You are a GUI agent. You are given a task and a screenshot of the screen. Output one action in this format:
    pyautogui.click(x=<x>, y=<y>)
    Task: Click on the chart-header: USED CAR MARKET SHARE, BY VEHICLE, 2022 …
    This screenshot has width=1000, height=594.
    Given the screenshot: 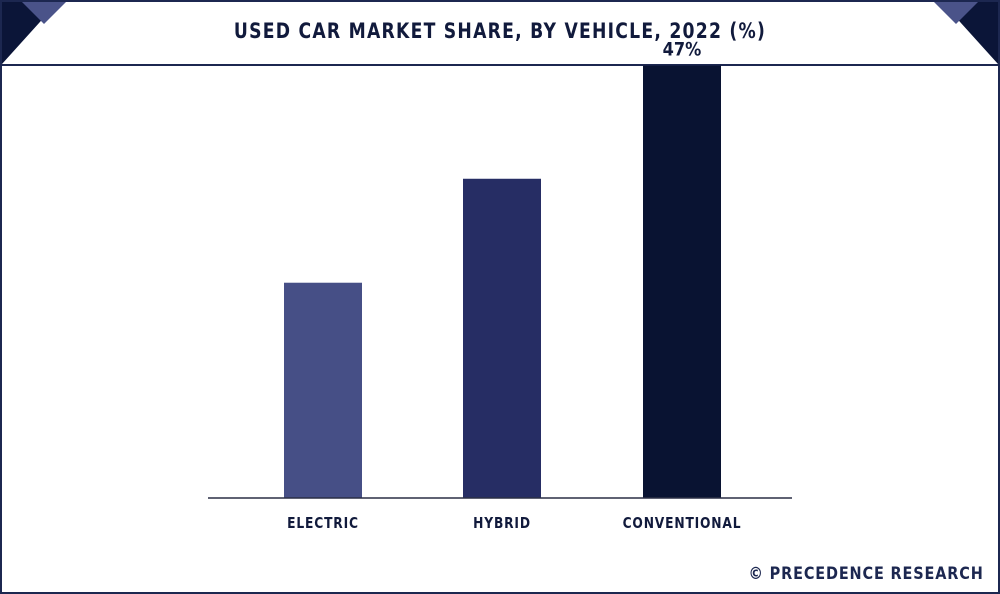 What is the action you would take?
    pyautogui.click(x=500, y=34)
    